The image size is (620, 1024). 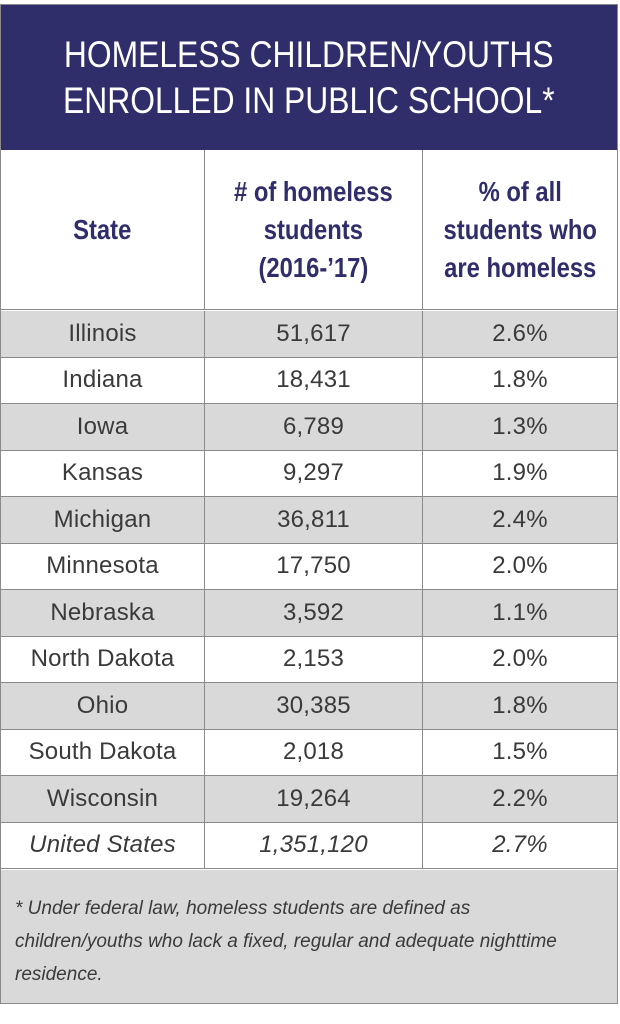 I want to click on cell-percent: 2.2%, so click(x=520, y=798).